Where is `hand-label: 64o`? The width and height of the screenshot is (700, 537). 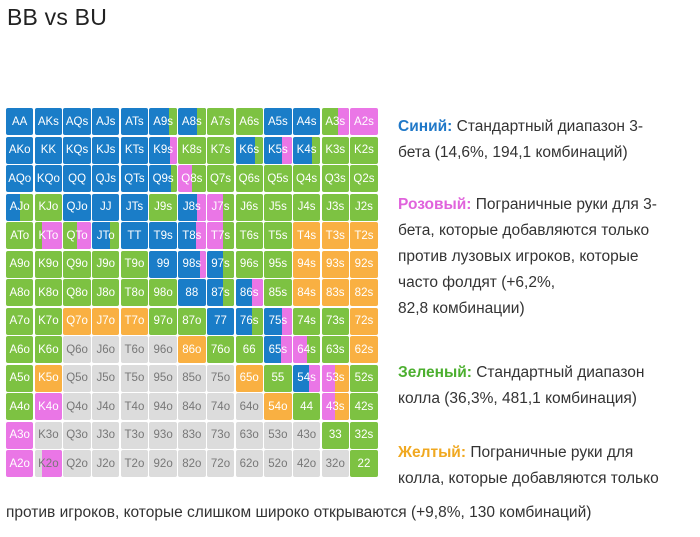
hand-label: 64o is located at coordinates (249, 406).